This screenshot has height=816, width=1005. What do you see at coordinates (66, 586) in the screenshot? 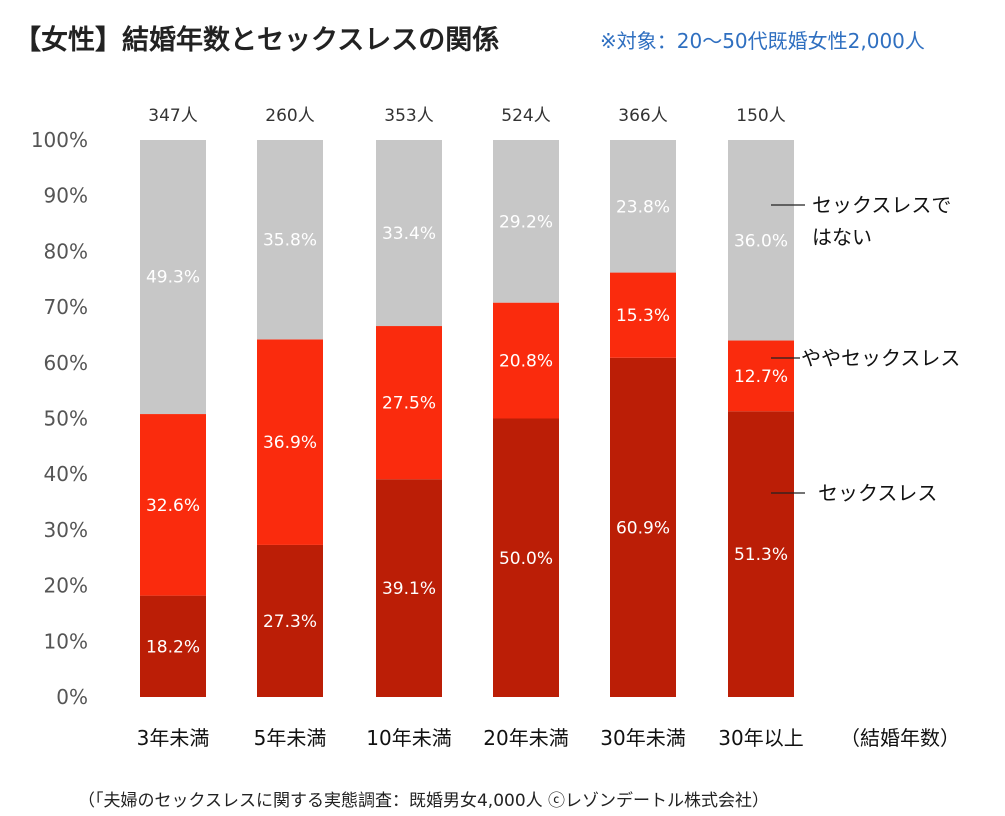
I see `y-tick-label: 20%` at bounding box center [66, 586].